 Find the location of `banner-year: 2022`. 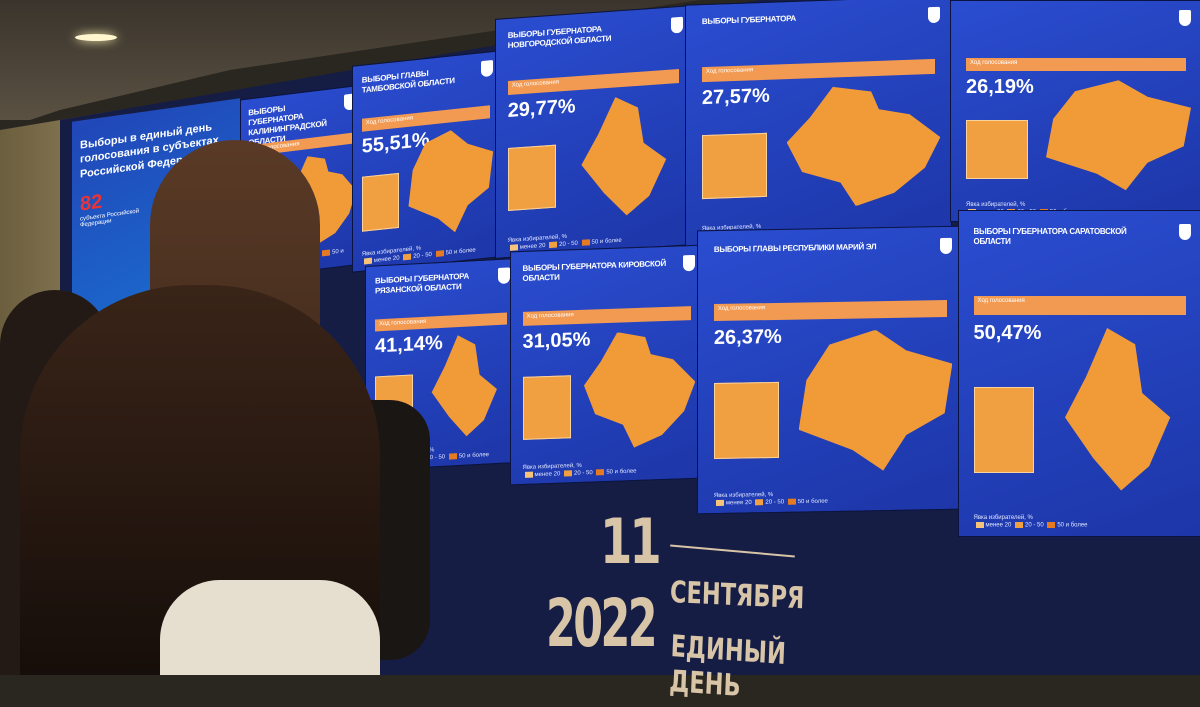

banner-year: 2022 is located at coordinates (602, 623).